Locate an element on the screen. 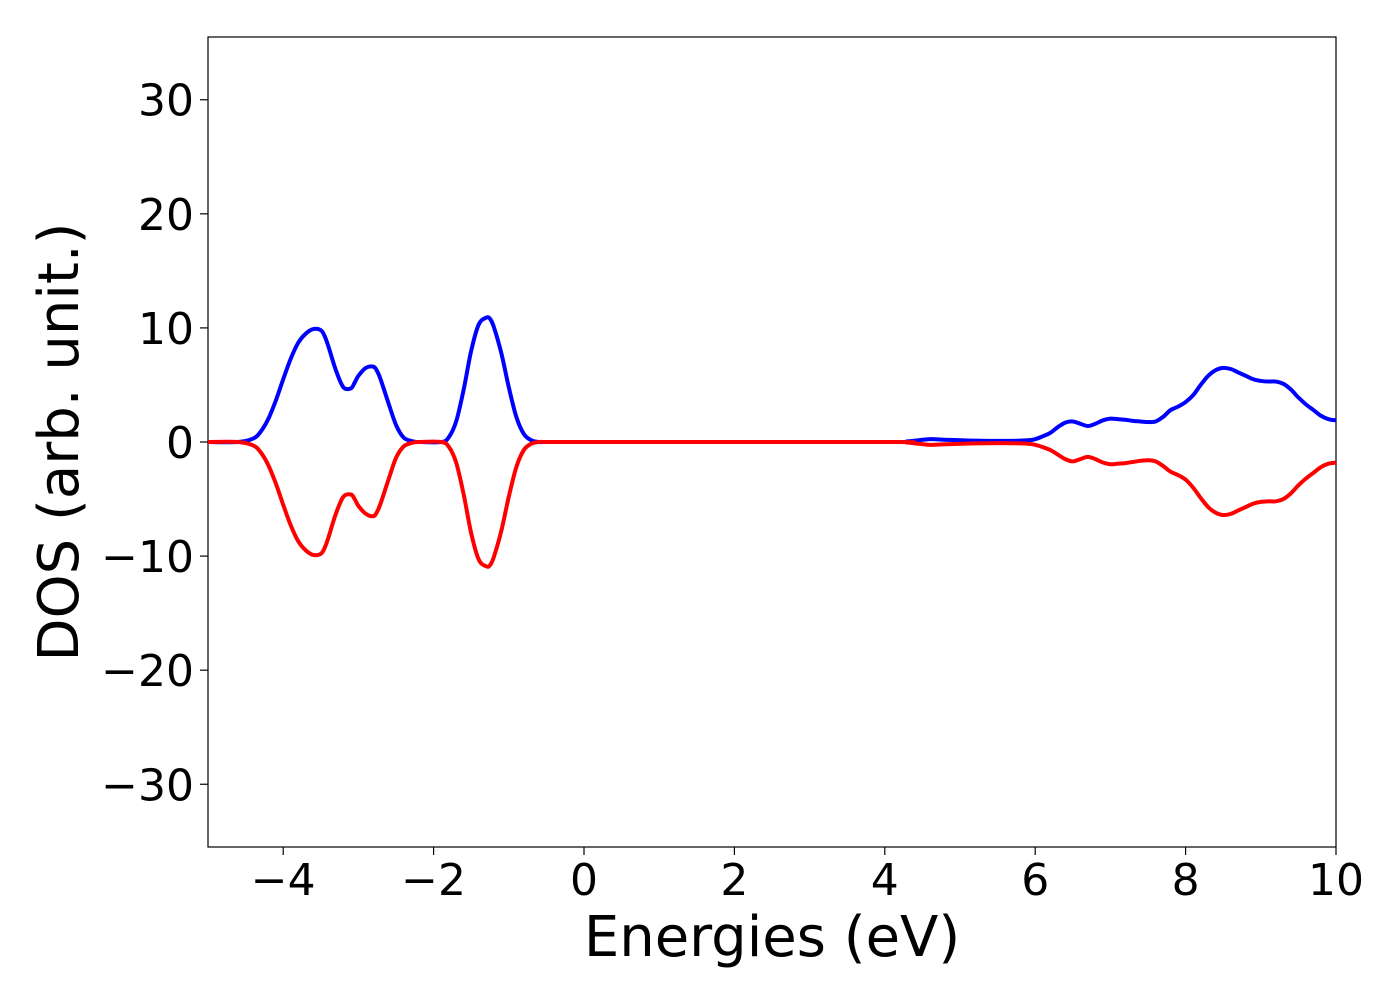 This screenshot has width=1400, height=1000. x-tick-label: 0 is located at coordinates (584, 880).